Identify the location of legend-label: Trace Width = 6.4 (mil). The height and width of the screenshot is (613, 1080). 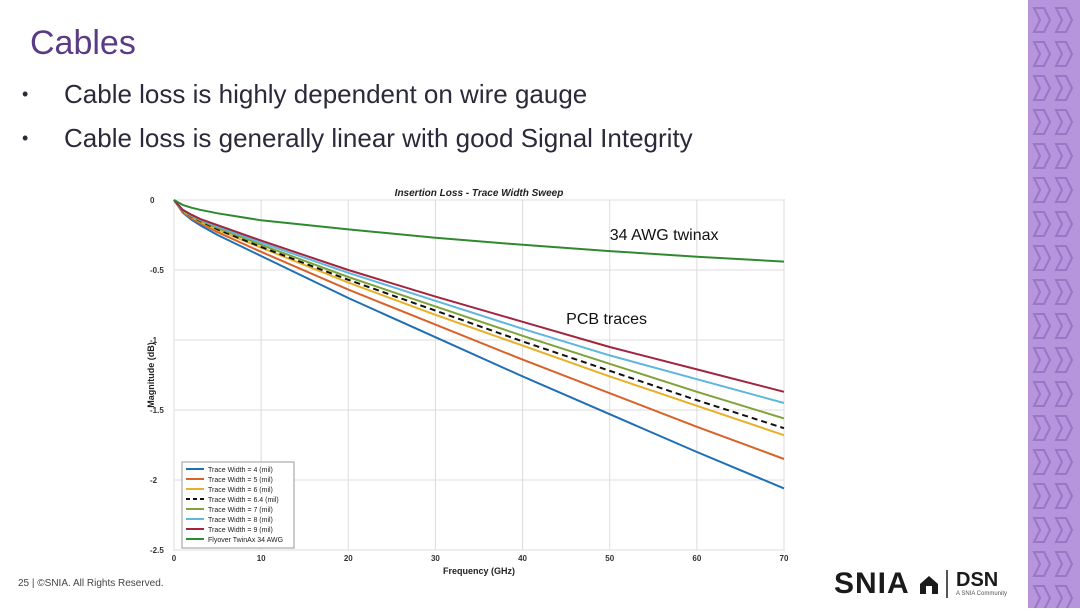
(243, 500).